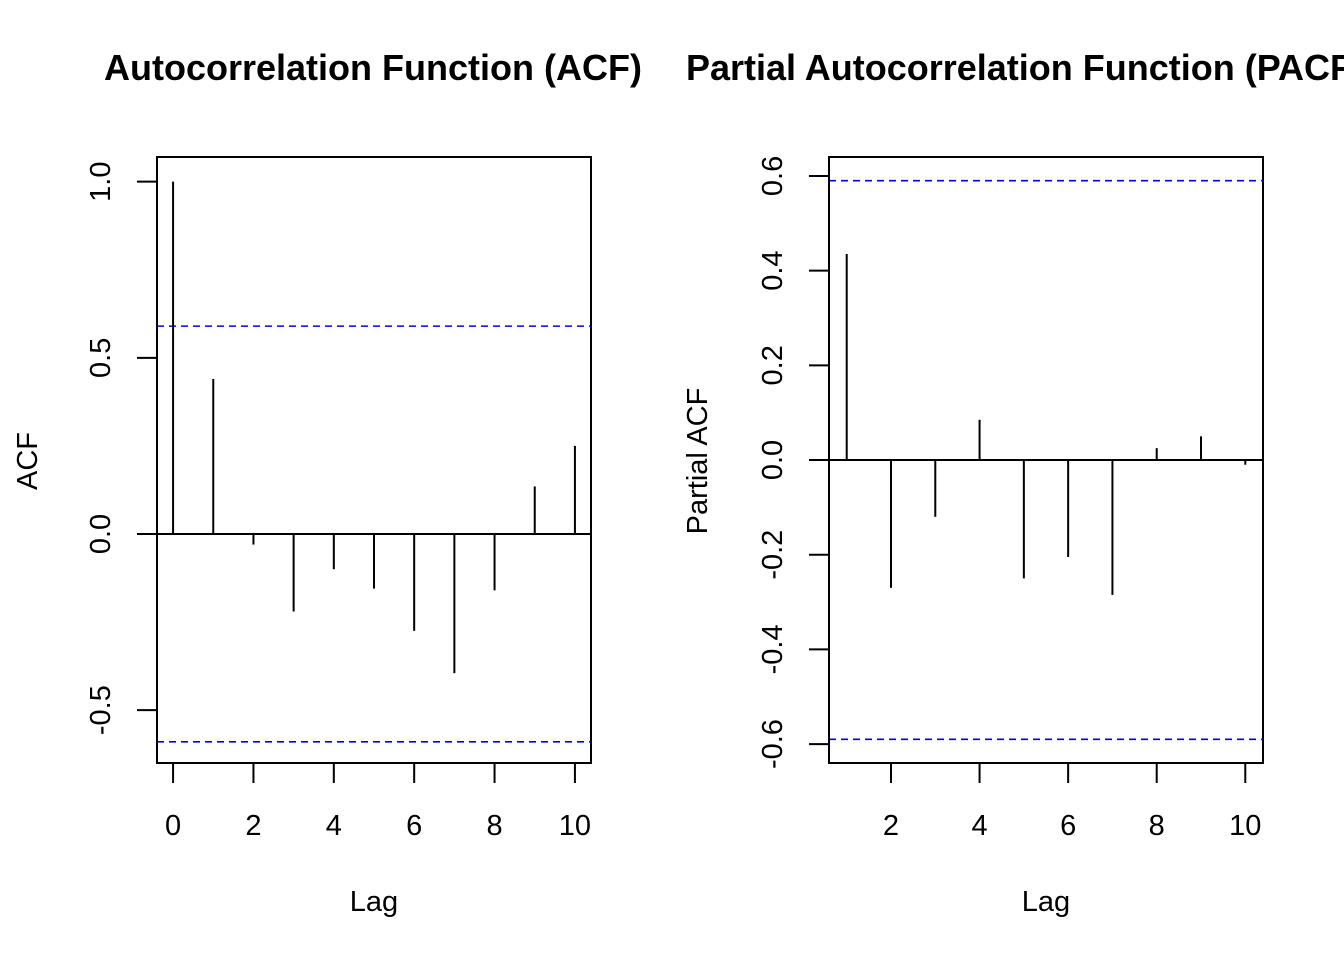 The height and width of the screenshot is (960, 1344). Describe the element at coordinates (773, 365) in the screenshot. I see `pacf-y-tick-label: 0.2` at that location.